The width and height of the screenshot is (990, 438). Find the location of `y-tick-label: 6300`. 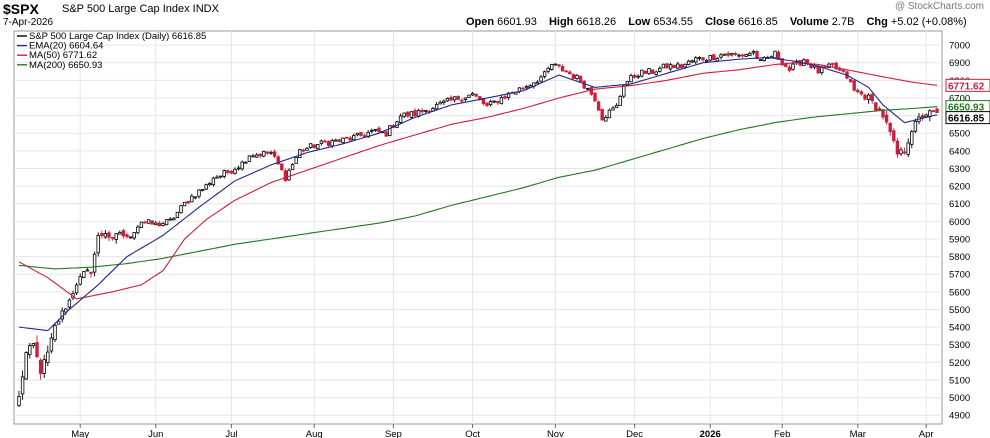

y-tick-label: 6300 is located at coordinates (959, 169).